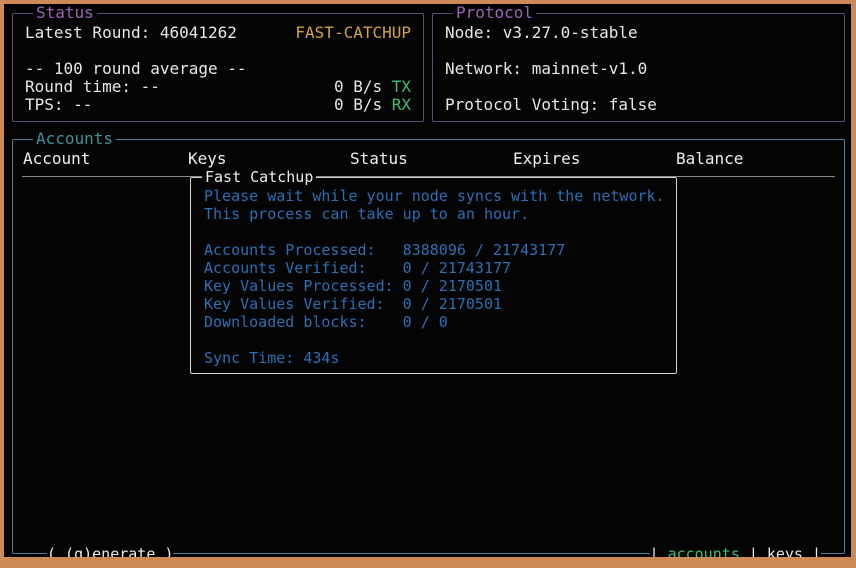 The image size is (856, 568). I want to click on status-panel-title: Status, so click(65, 13).